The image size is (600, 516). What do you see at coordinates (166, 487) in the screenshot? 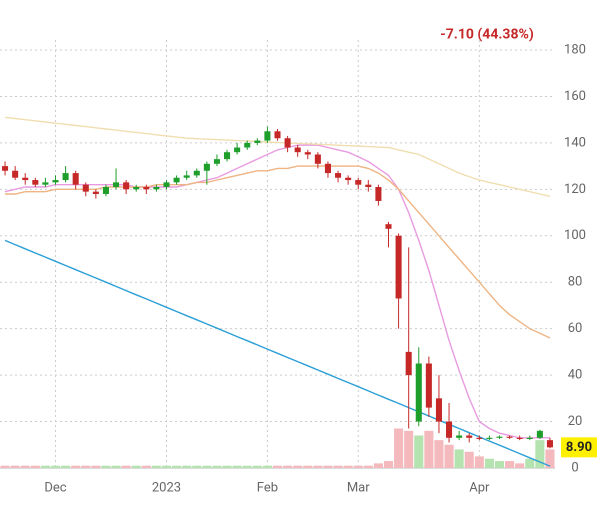
I see `x-tick-label: 2023` at bounding box center [166, 487].